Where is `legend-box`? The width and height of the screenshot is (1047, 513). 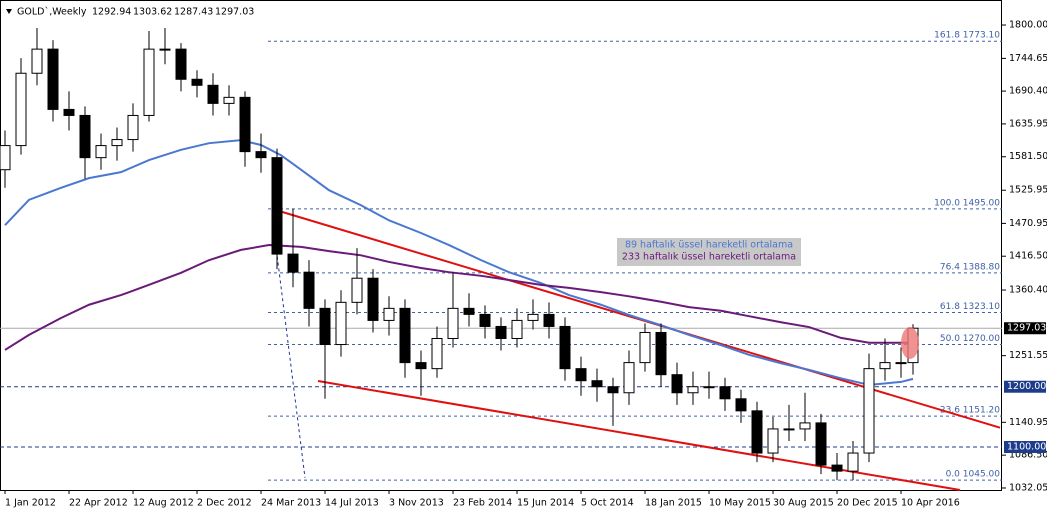 legend-box is located at coordinates (709, 252).